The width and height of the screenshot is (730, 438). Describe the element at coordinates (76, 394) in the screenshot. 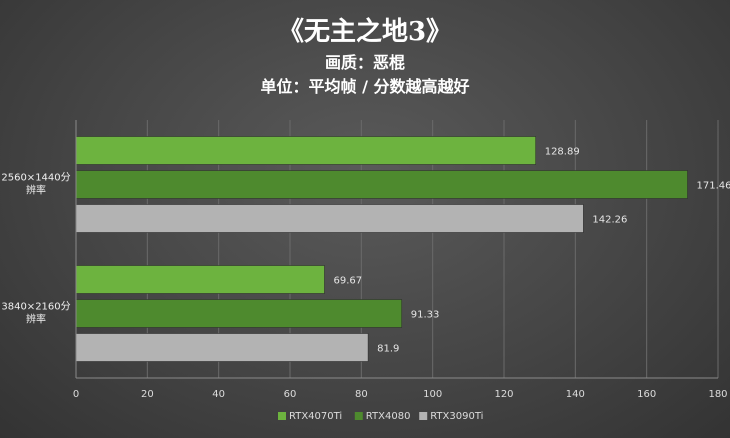

I see `x-tick-label: 0` at that location.